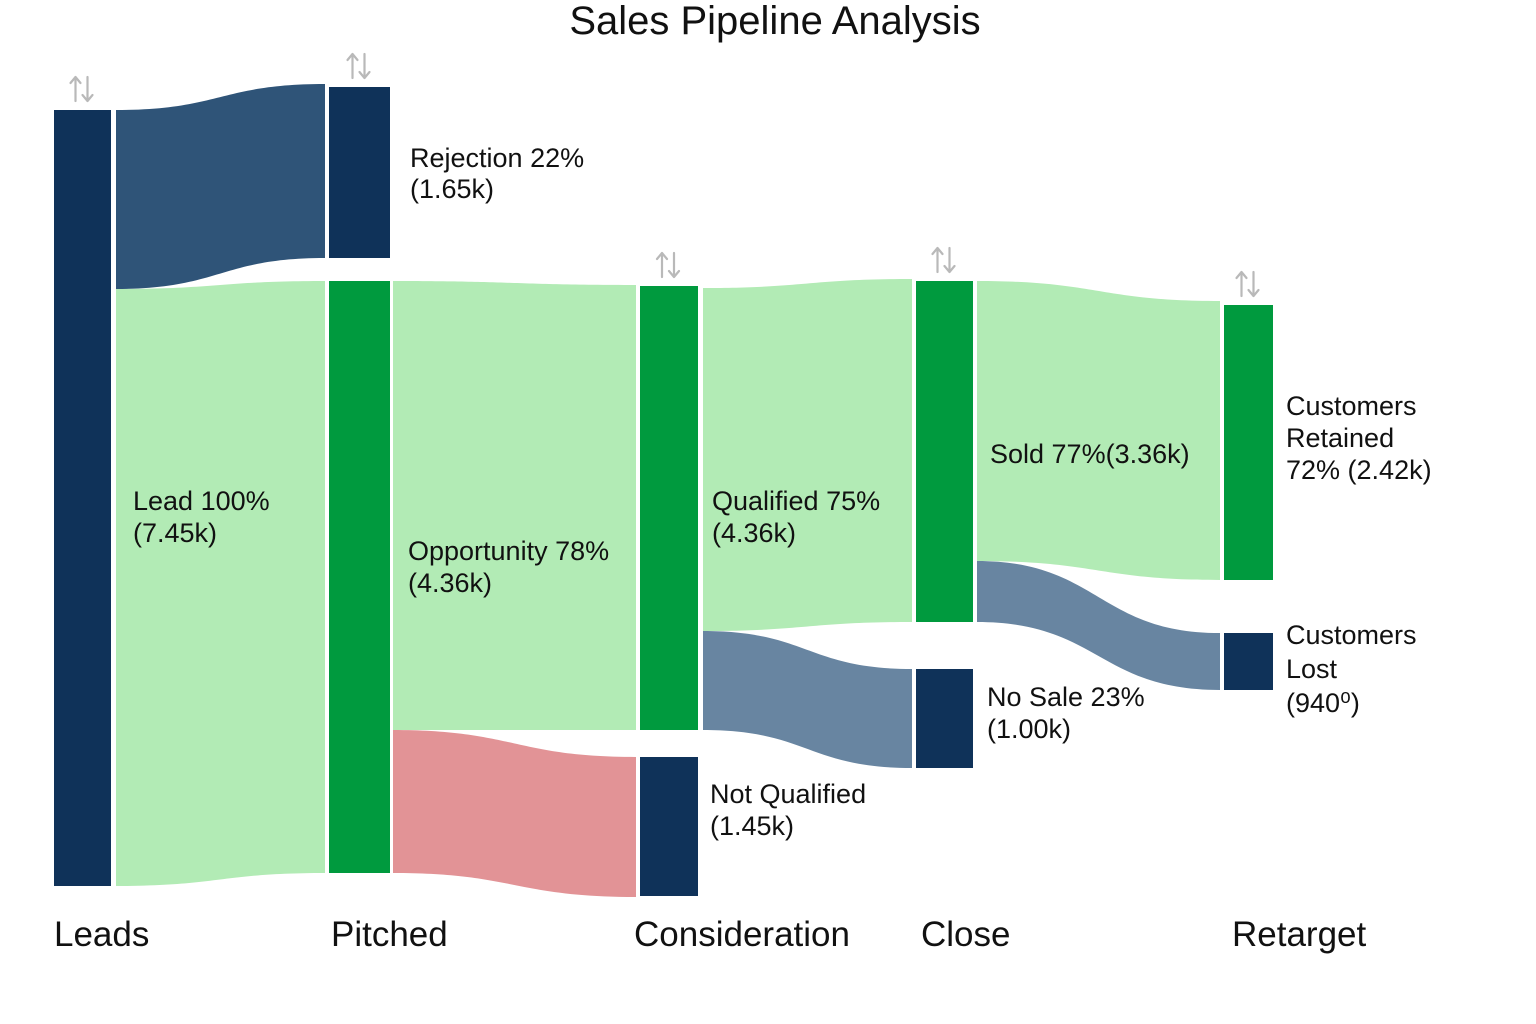  I want to click on stage-label-retarget: Retarget, so click(1299, 934).